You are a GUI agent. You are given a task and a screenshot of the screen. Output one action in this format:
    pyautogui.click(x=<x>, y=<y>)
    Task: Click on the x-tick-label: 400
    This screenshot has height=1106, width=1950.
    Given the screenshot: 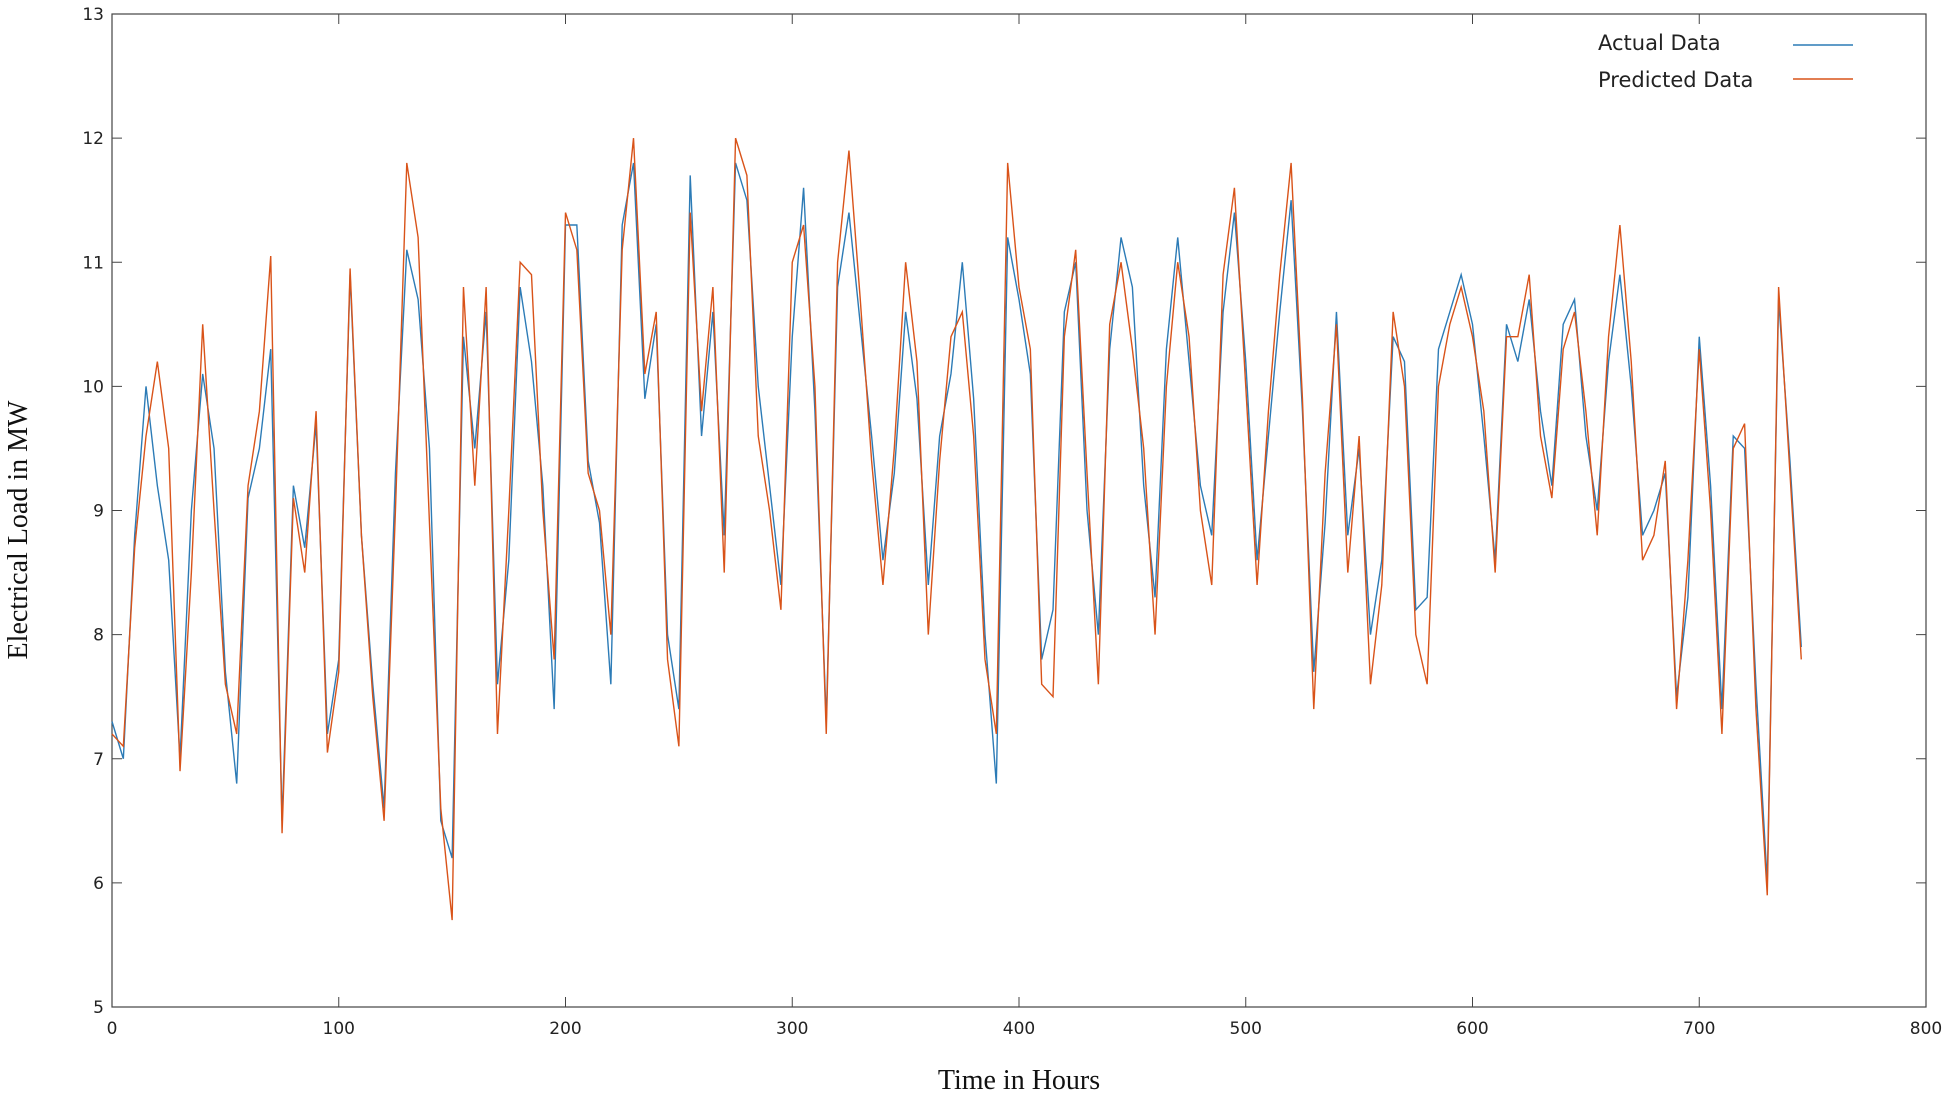 What is the action you would take?
    pyautogui.click(x=1019, y=1029)
    